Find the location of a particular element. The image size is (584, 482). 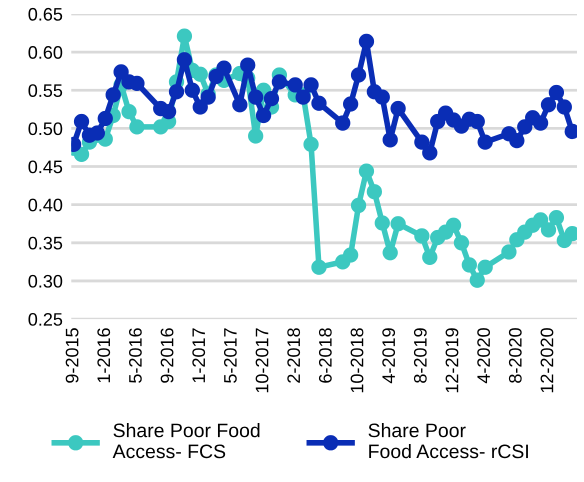

legend-label: Share Poor Food Access- rCSI is located at coordinates (448, 440).